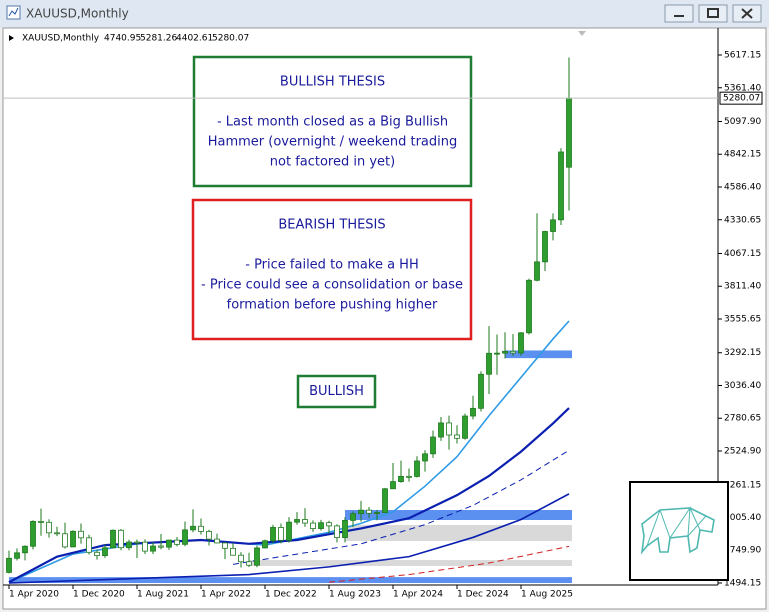 The width and height of the screenshot is (769, 612). Describe the element at coordinates (742, 254) in the screenshot. I see `y-tick-label: 4067.15` at that location.